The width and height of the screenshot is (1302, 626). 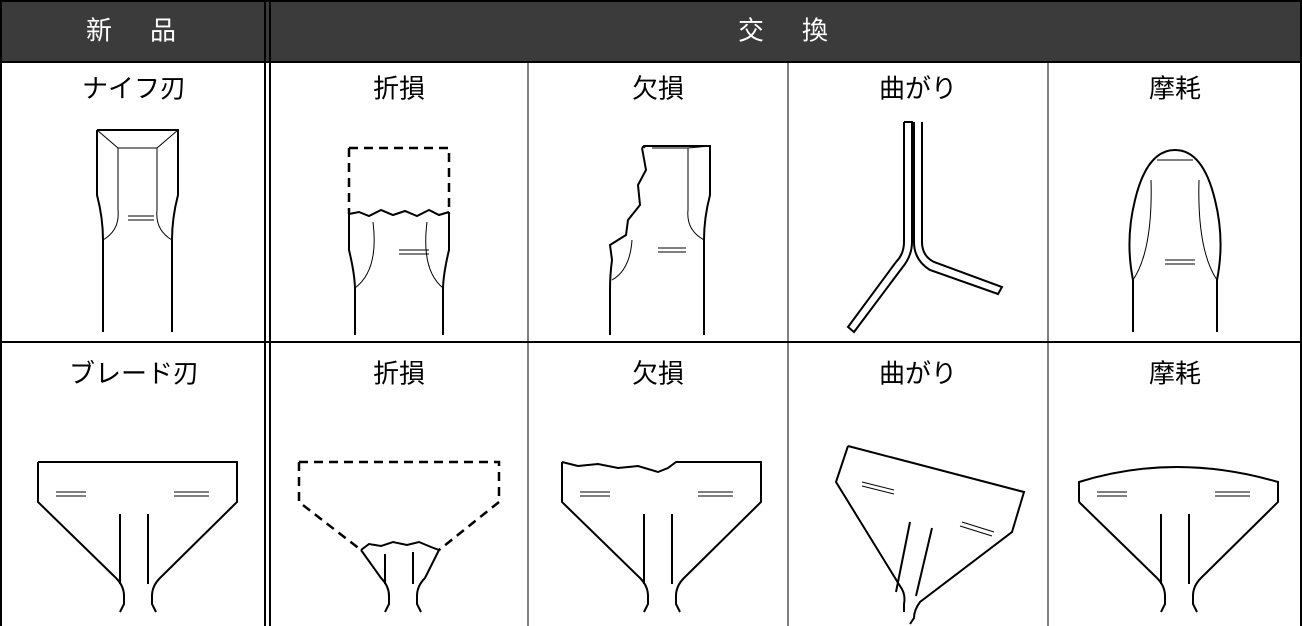 What do you see at coordinates (134, 375) in the screenshot?
I see `row-label: ブレード刃` at bounding box center [134, 375].